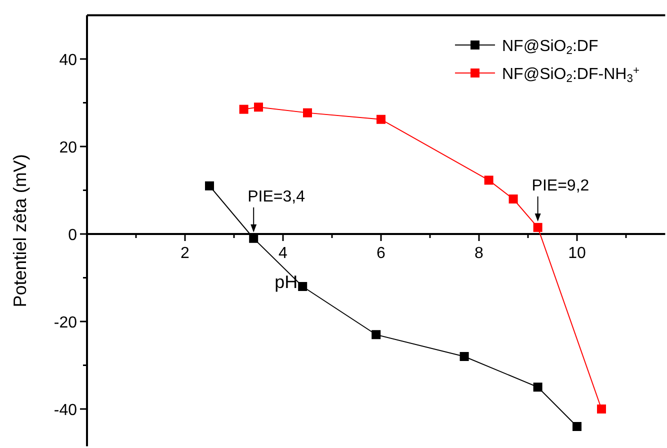 The width and height of the screenshot is (667, 448). What do you see at coordinates (68, 148) in the screenshot?
I see `y-tick-label: 20` at bounding box center [68, 148].